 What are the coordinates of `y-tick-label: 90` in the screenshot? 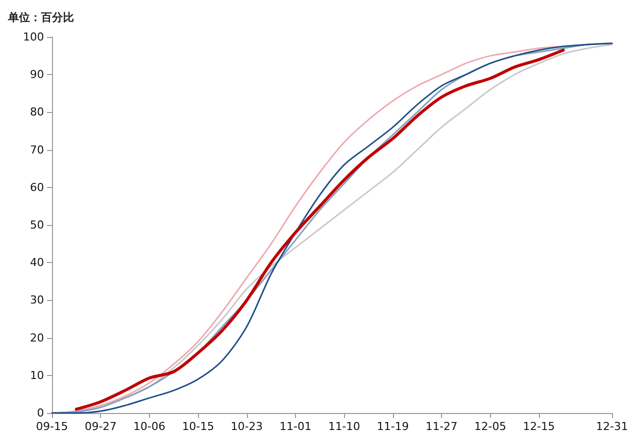 It's located at (37, 75).